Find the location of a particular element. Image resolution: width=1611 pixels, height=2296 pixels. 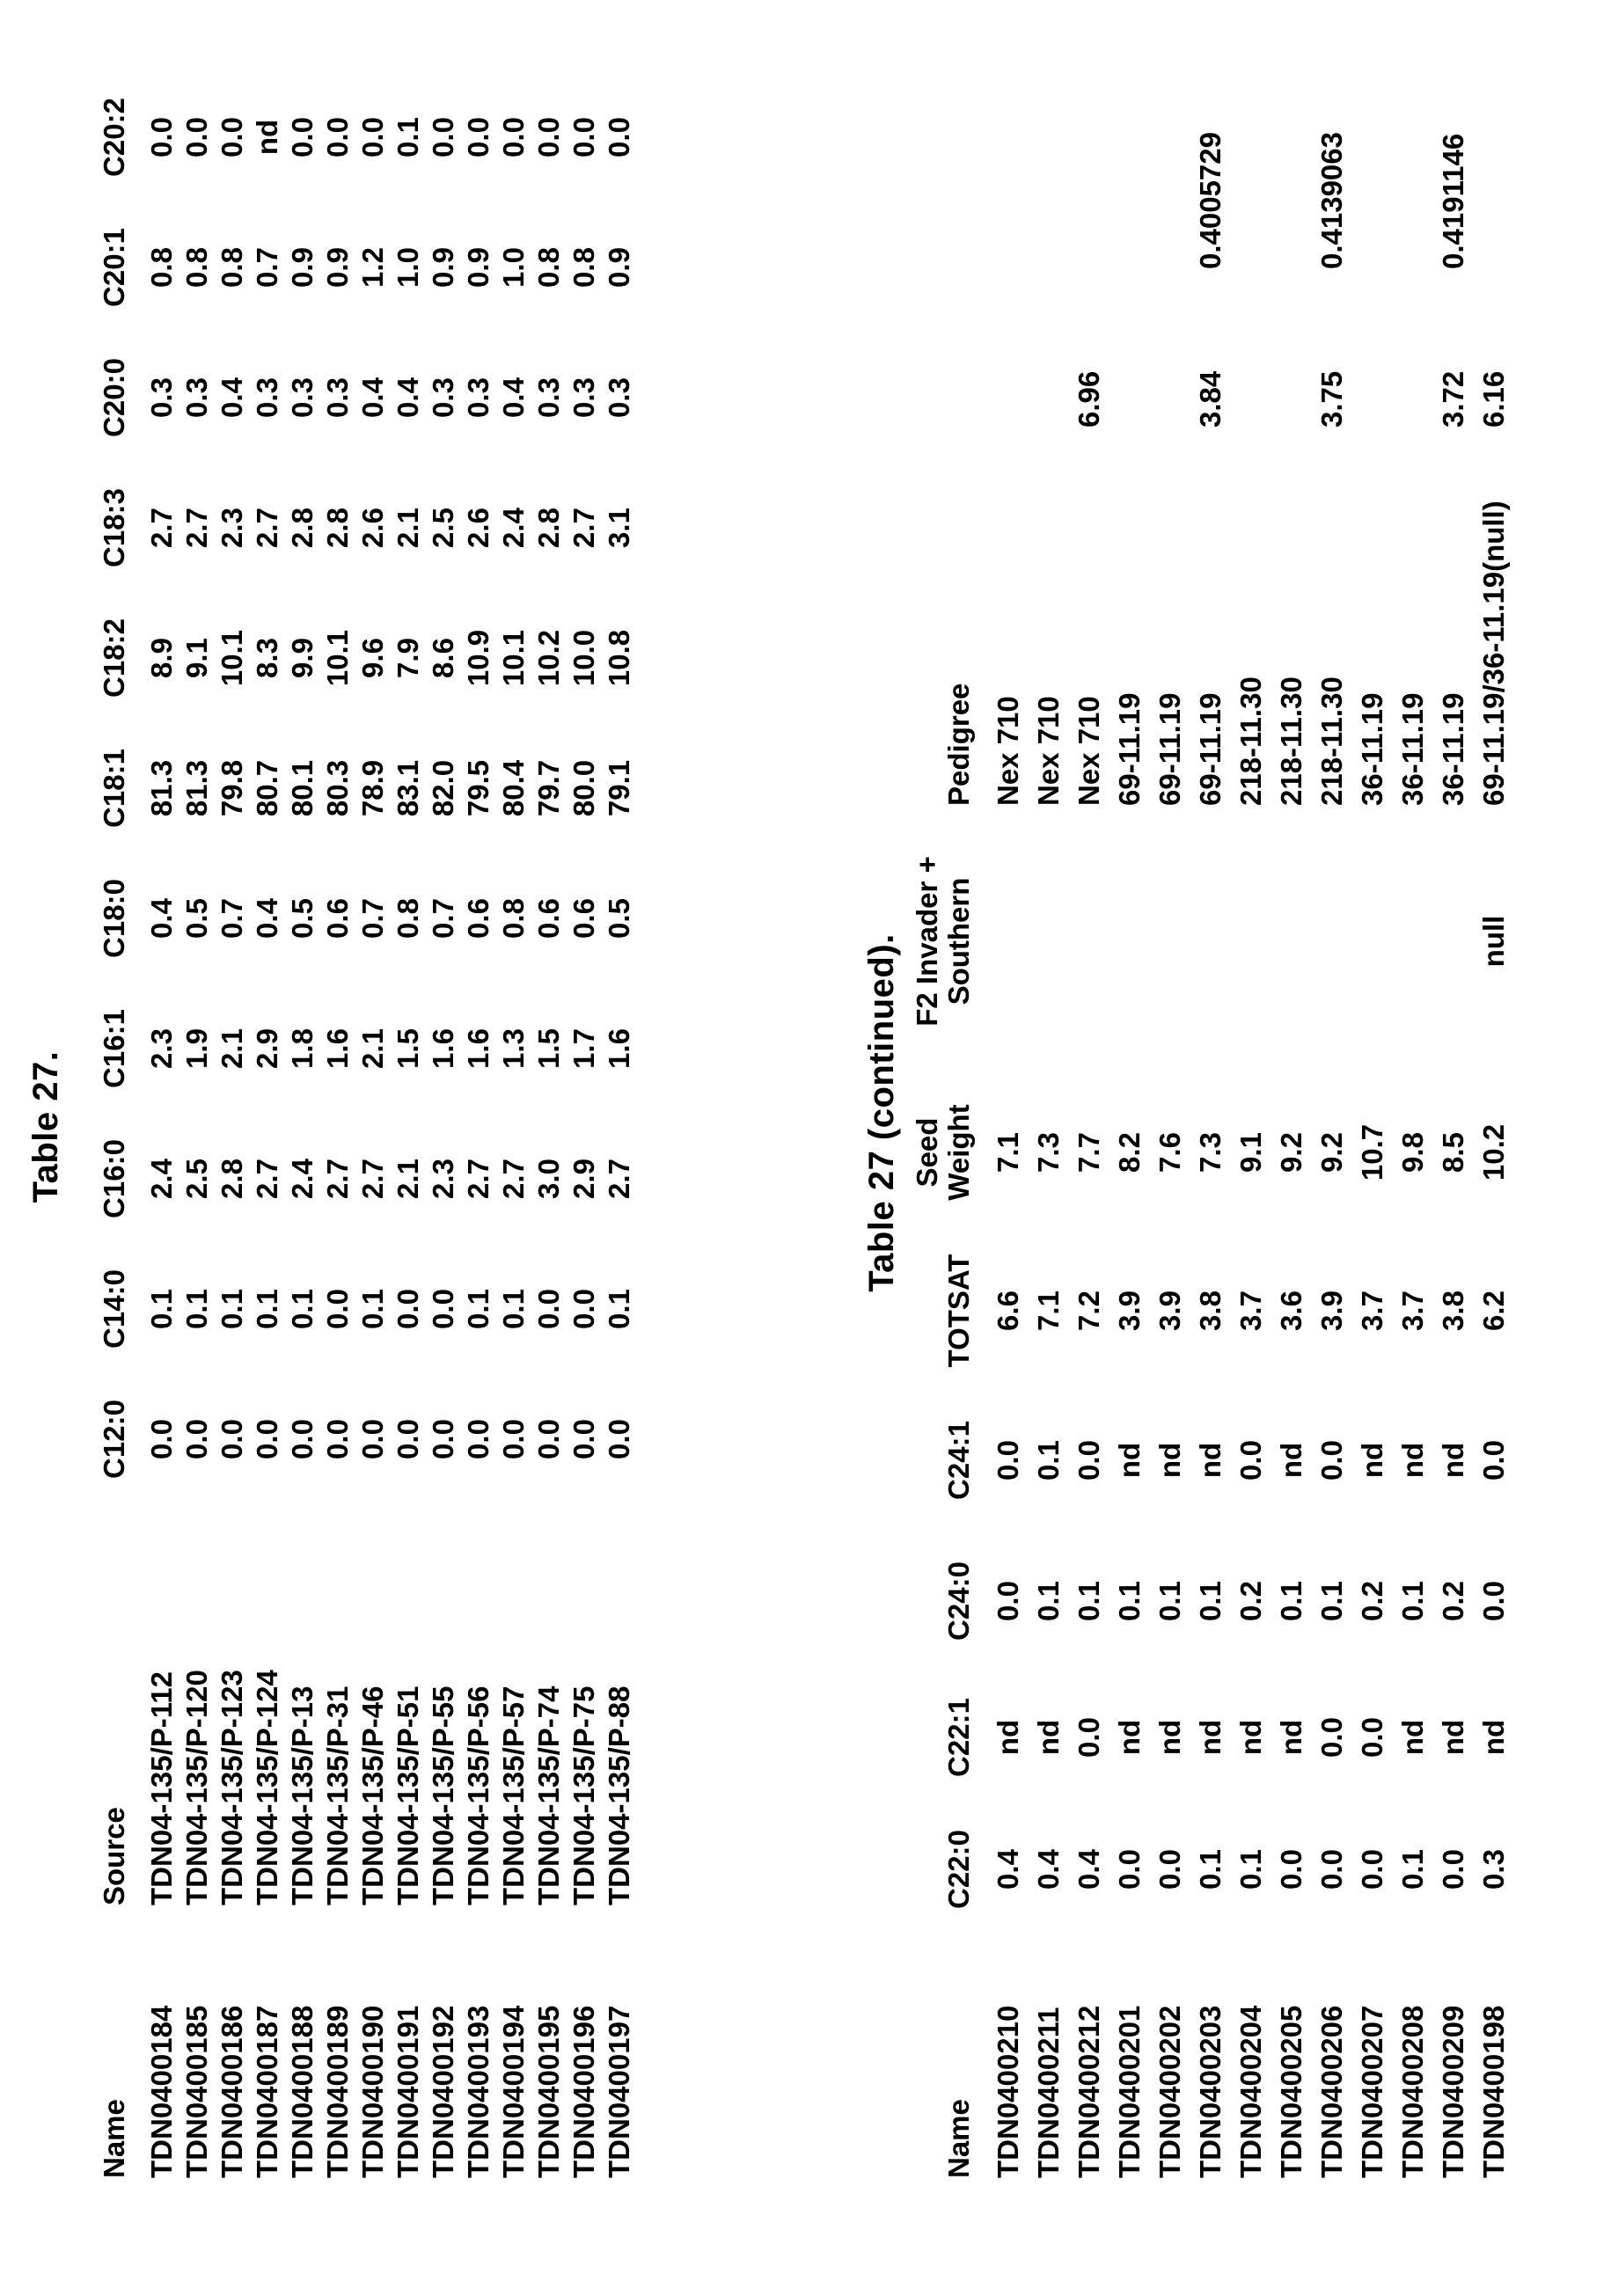

table-cell: 2.3 is located at coordinates (443, 1179).